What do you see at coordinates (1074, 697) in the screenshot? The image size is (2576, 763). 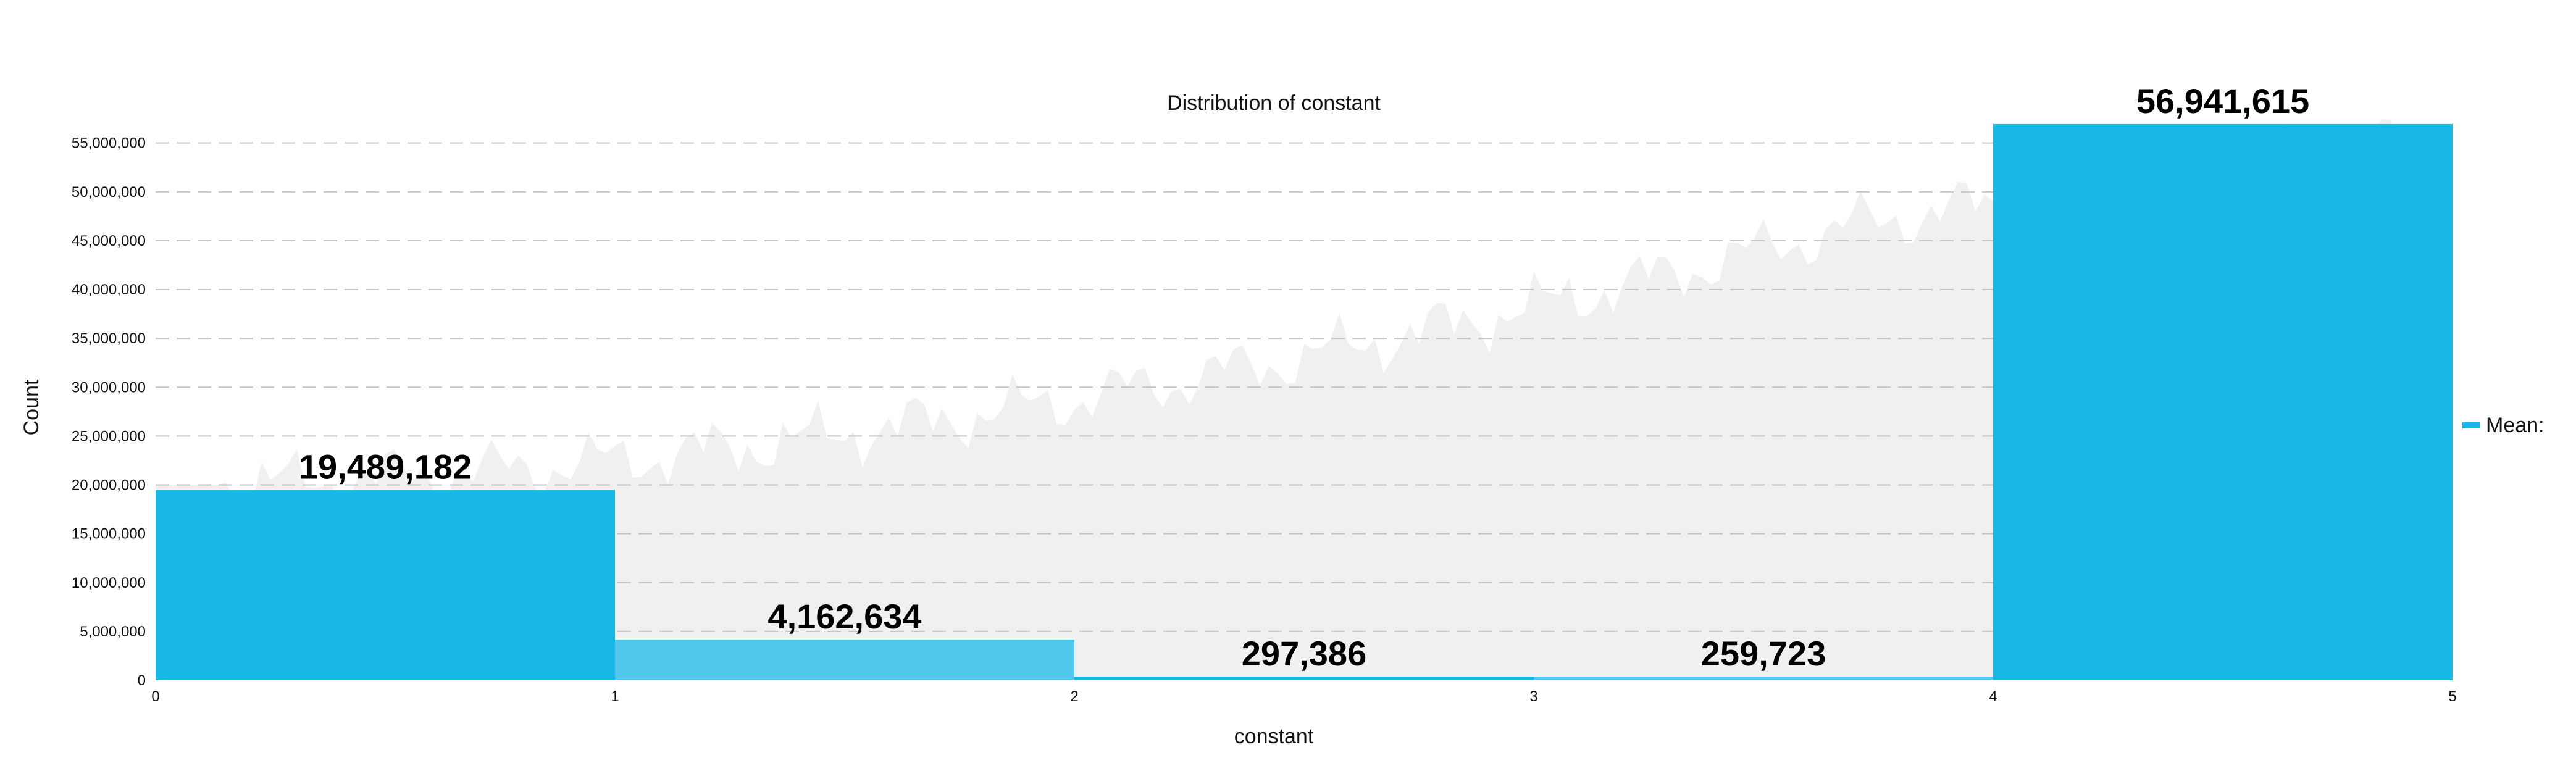 I see `x-tick-label: 2` at bounding box center [1074, 697].